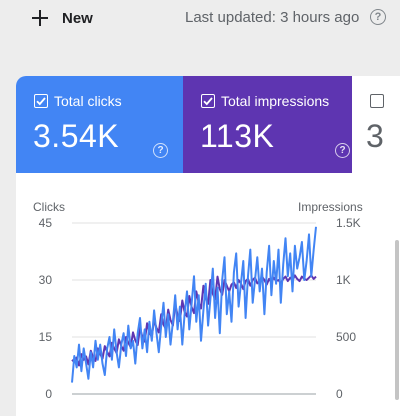 The width and height of the screenshot is (400, 416). I want to click on new-button-label: New, so click(77, 18).